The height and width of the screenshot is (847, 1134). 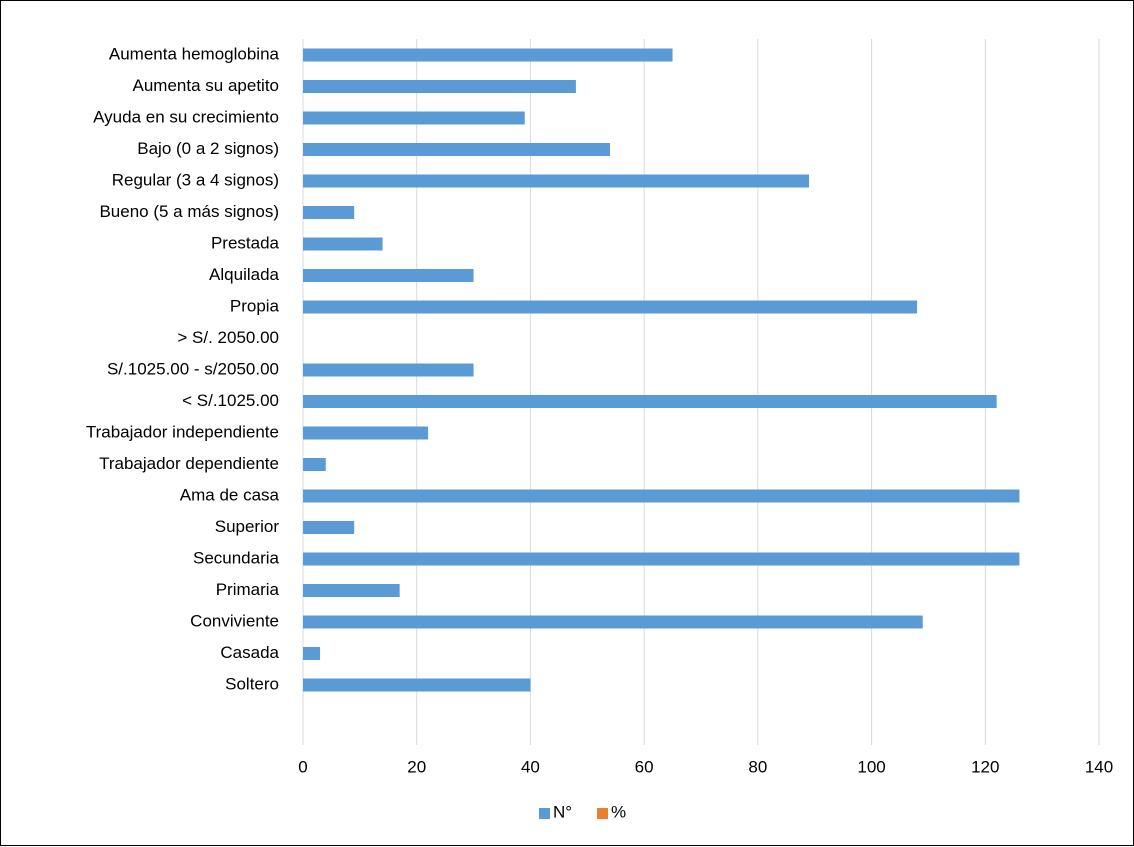 What do you see at coordinates (705, 766) in the screenshot?
I see `x-tick-labels: 0 20 40 60 80 100 120 140` at bounding box center [705, 766].